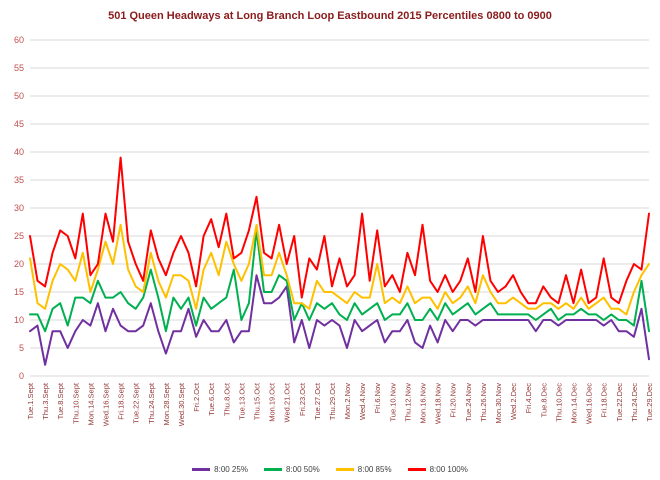 This screenshot has height=480, width=660. What do you see at coordinates (21, 348) in the screenshot?
I see `y-tick-label: 5` at bounding box center [21, 348].